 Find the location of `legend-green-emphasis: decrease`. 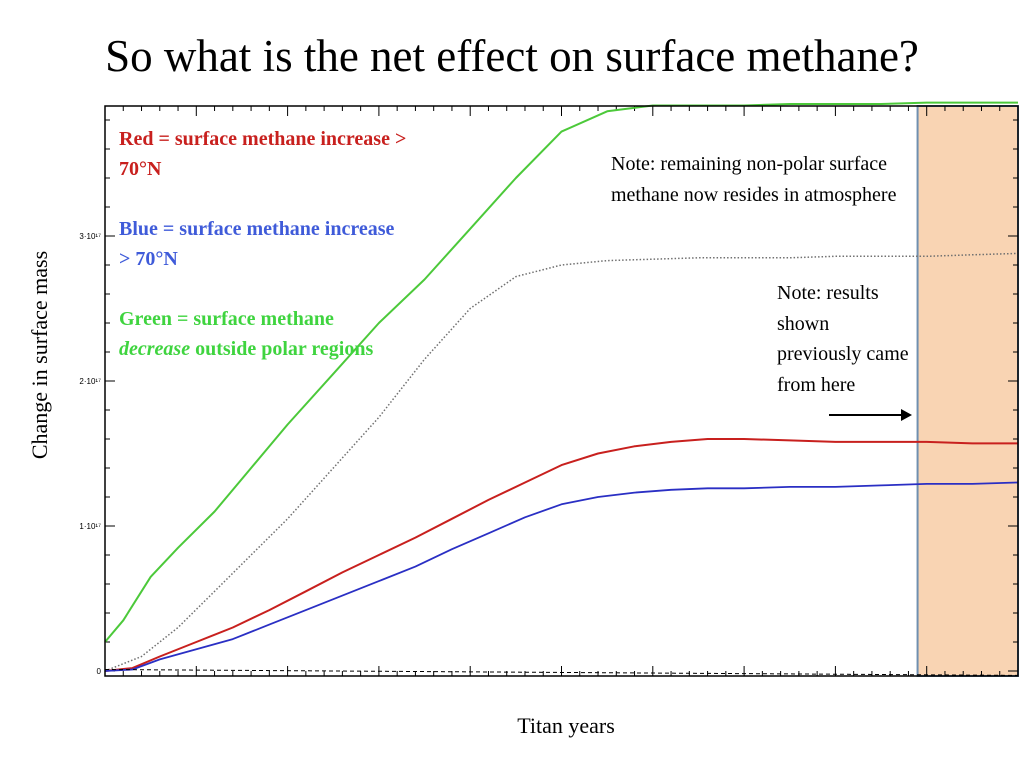

legend-green-emphasis: decrease is located at coordinates (155, 349).